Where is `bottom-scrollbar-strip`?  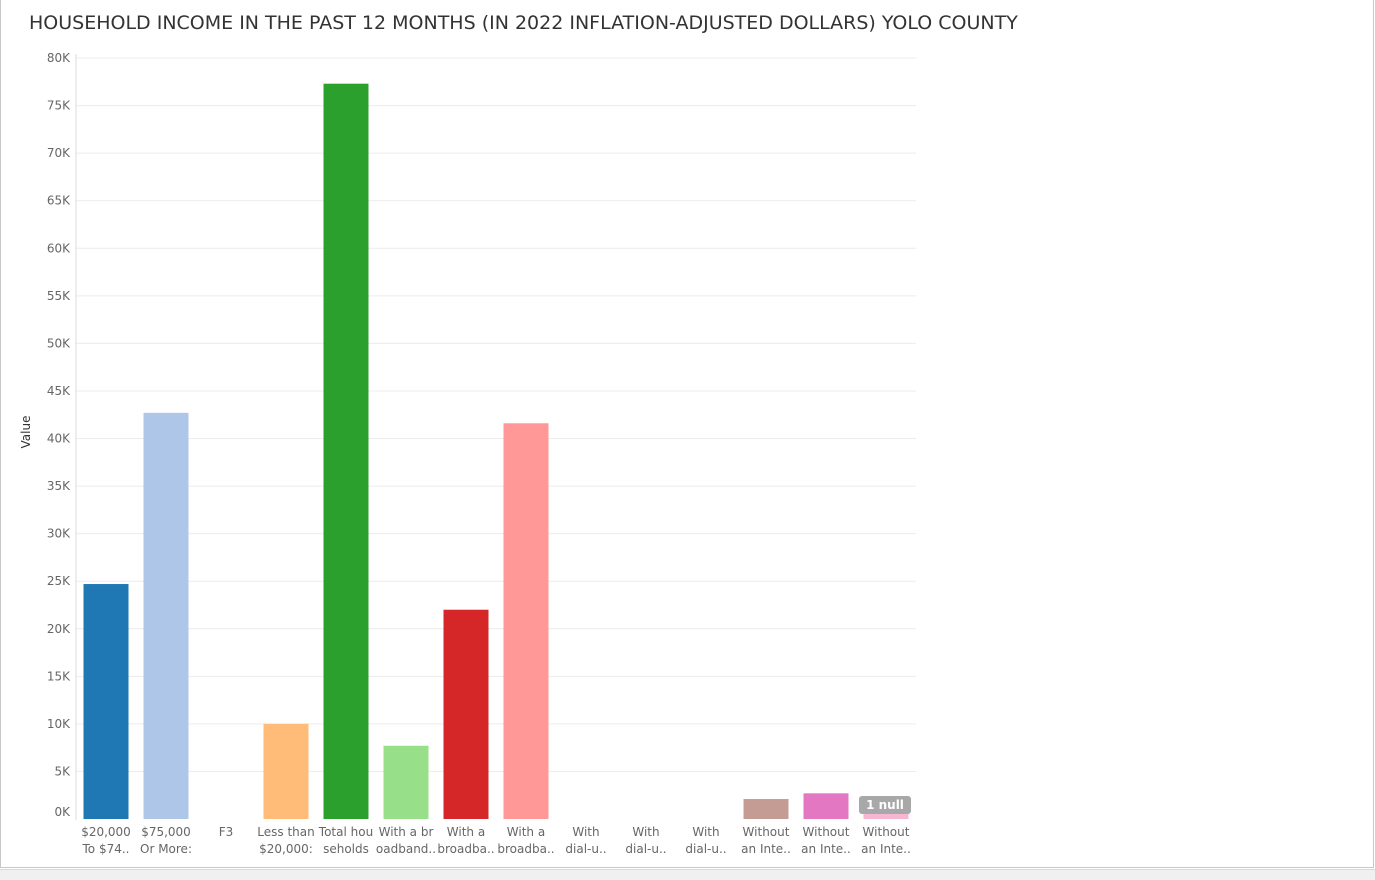 bottom-scrollbar-strip is located at coordinates (687, 874).